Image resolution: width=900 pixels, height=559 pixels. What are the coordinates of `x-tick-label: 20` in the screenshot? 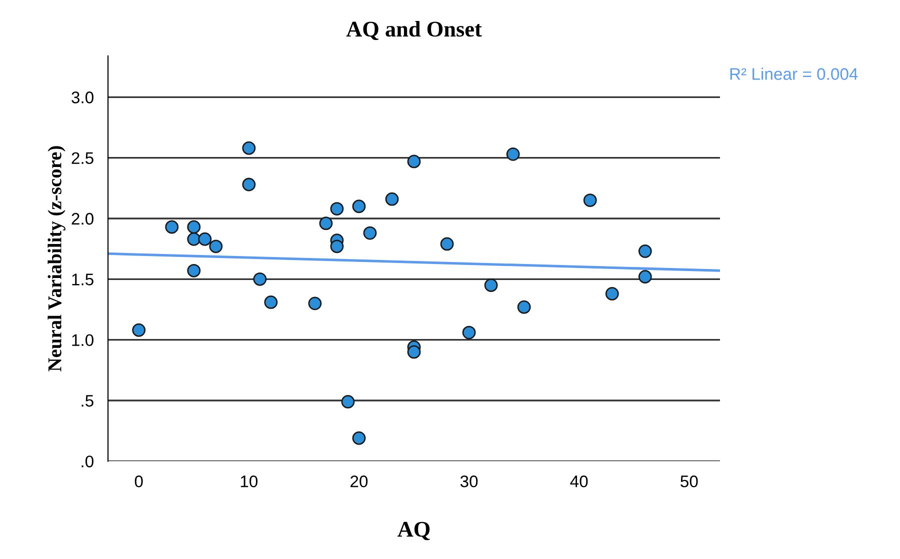 It's located at (359, 482).